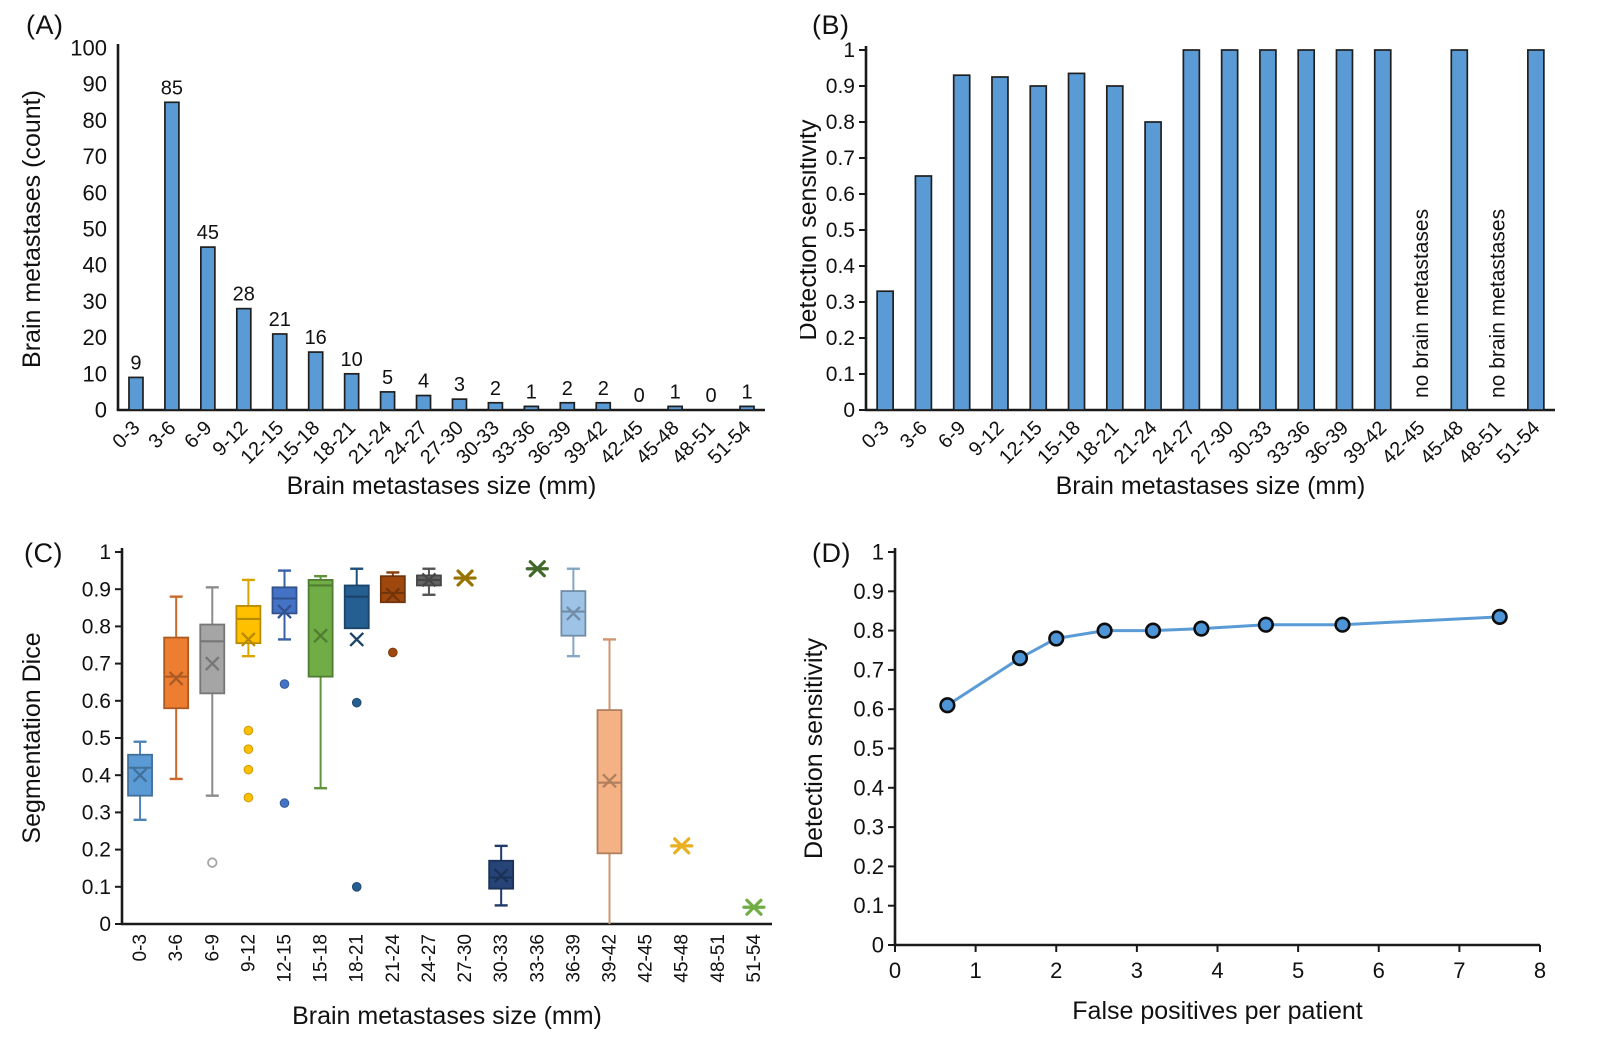 Image resolution: width=1600 pixels, height=1044 pixels. What do you see at coordinates (32, 229) in the screenshot?
I see `y-axis-title: Brain metastases (count)` at bounding box center [32, 229].